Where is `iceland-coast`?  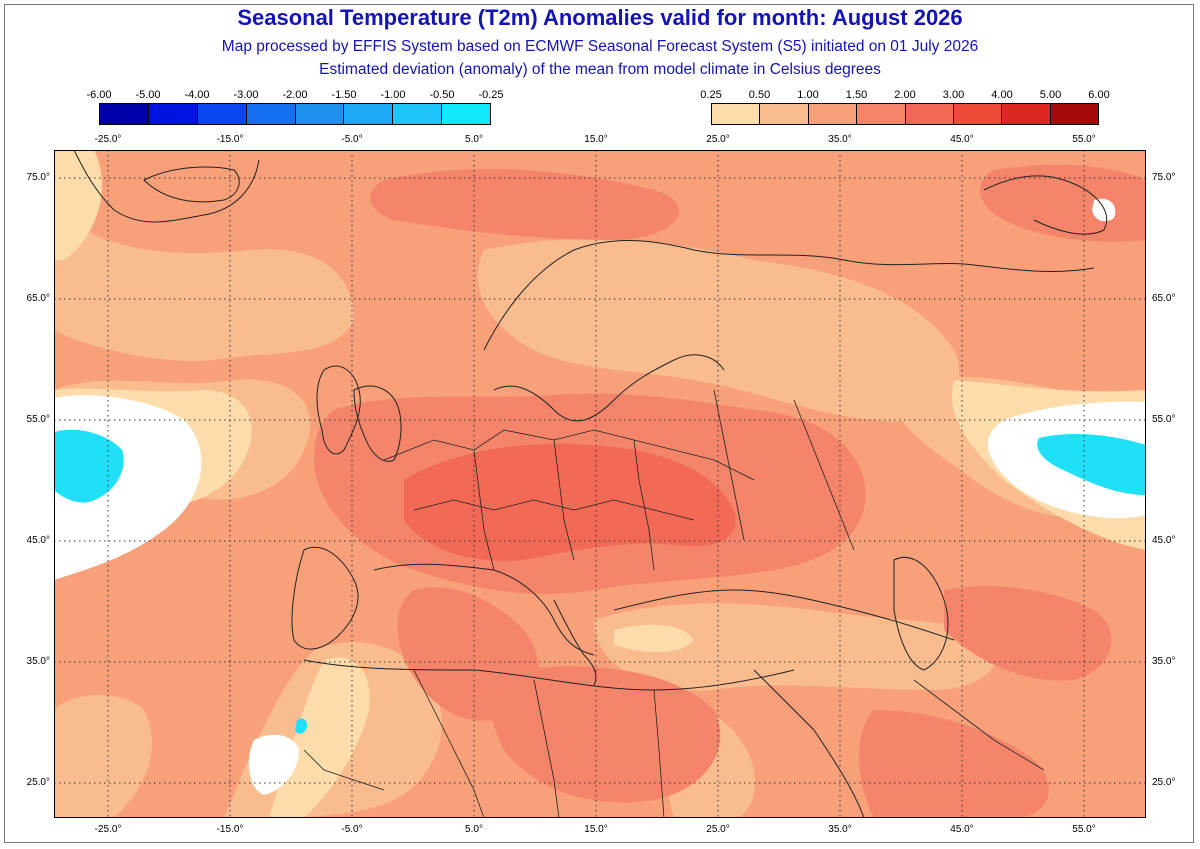 iceland-coast is located at coordinates (191, 184).